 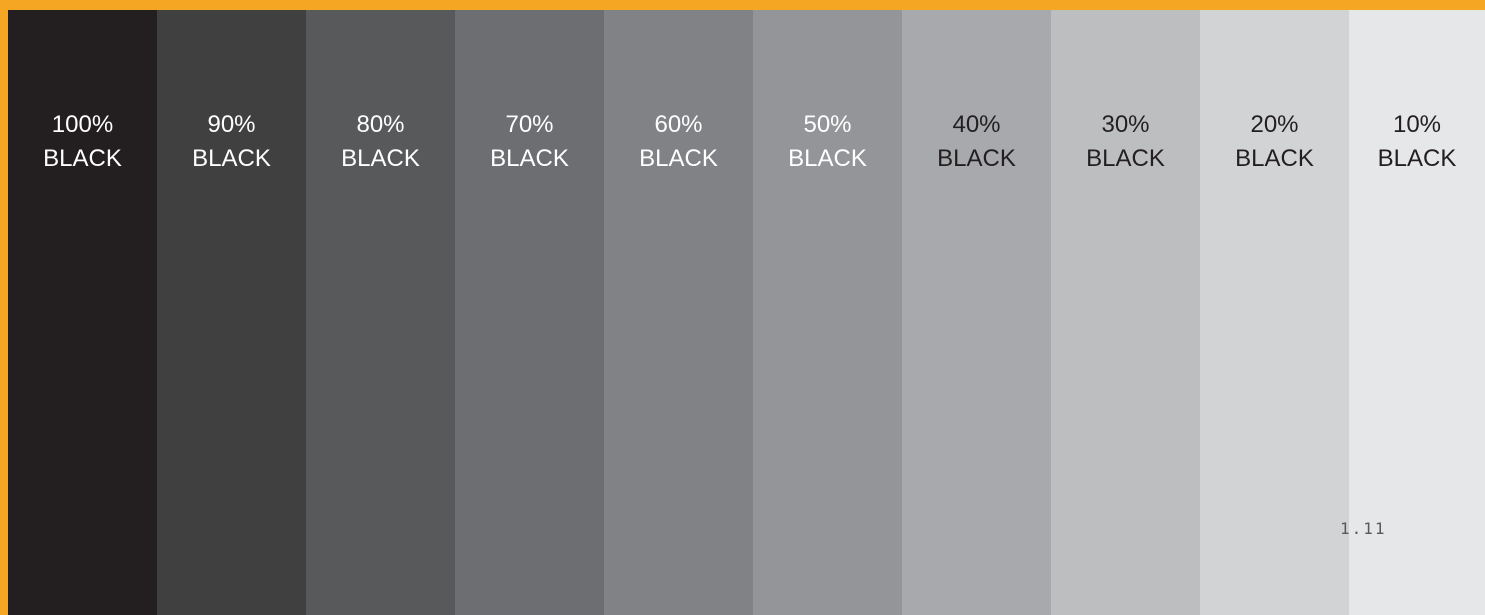 What do you see at coordinates (678, 312) in the screenshot?
I see `swatch-60: 60% BLACK` at bounding box center [678, 312].